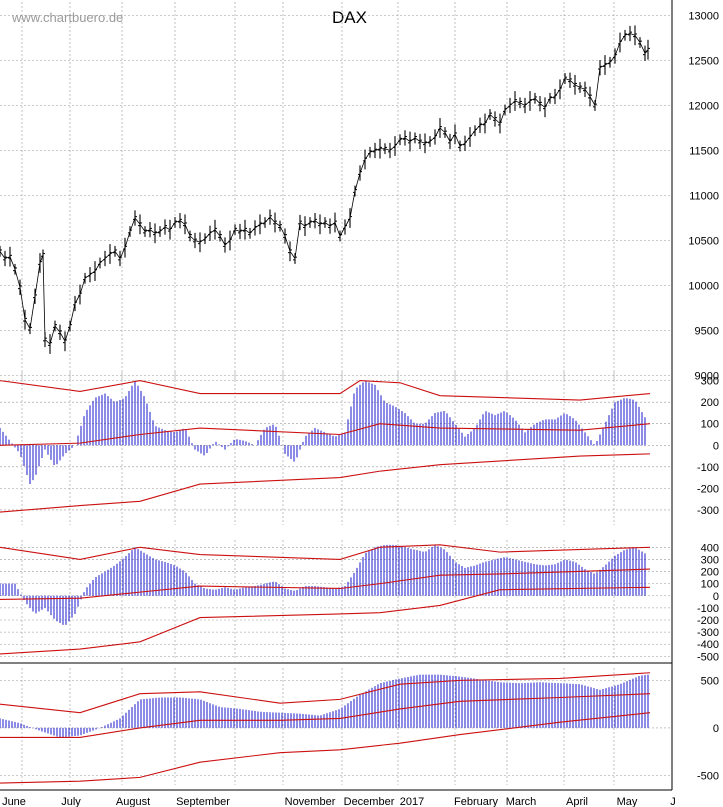  I want to click on x-tick-label: 2017, so click(412, 801).